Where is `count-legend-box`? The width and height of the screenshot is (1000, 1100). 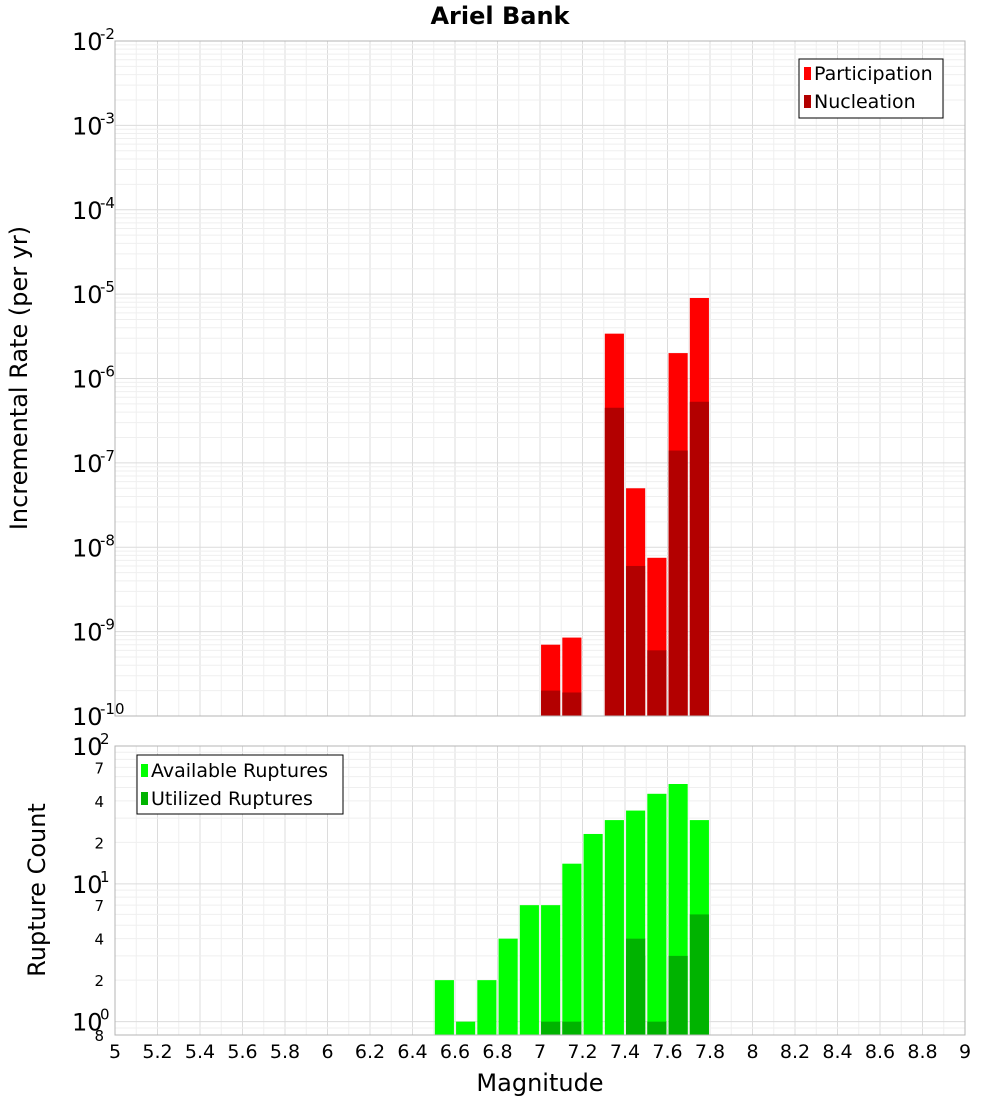 count-legend-box is located at coordinates (240, 784).